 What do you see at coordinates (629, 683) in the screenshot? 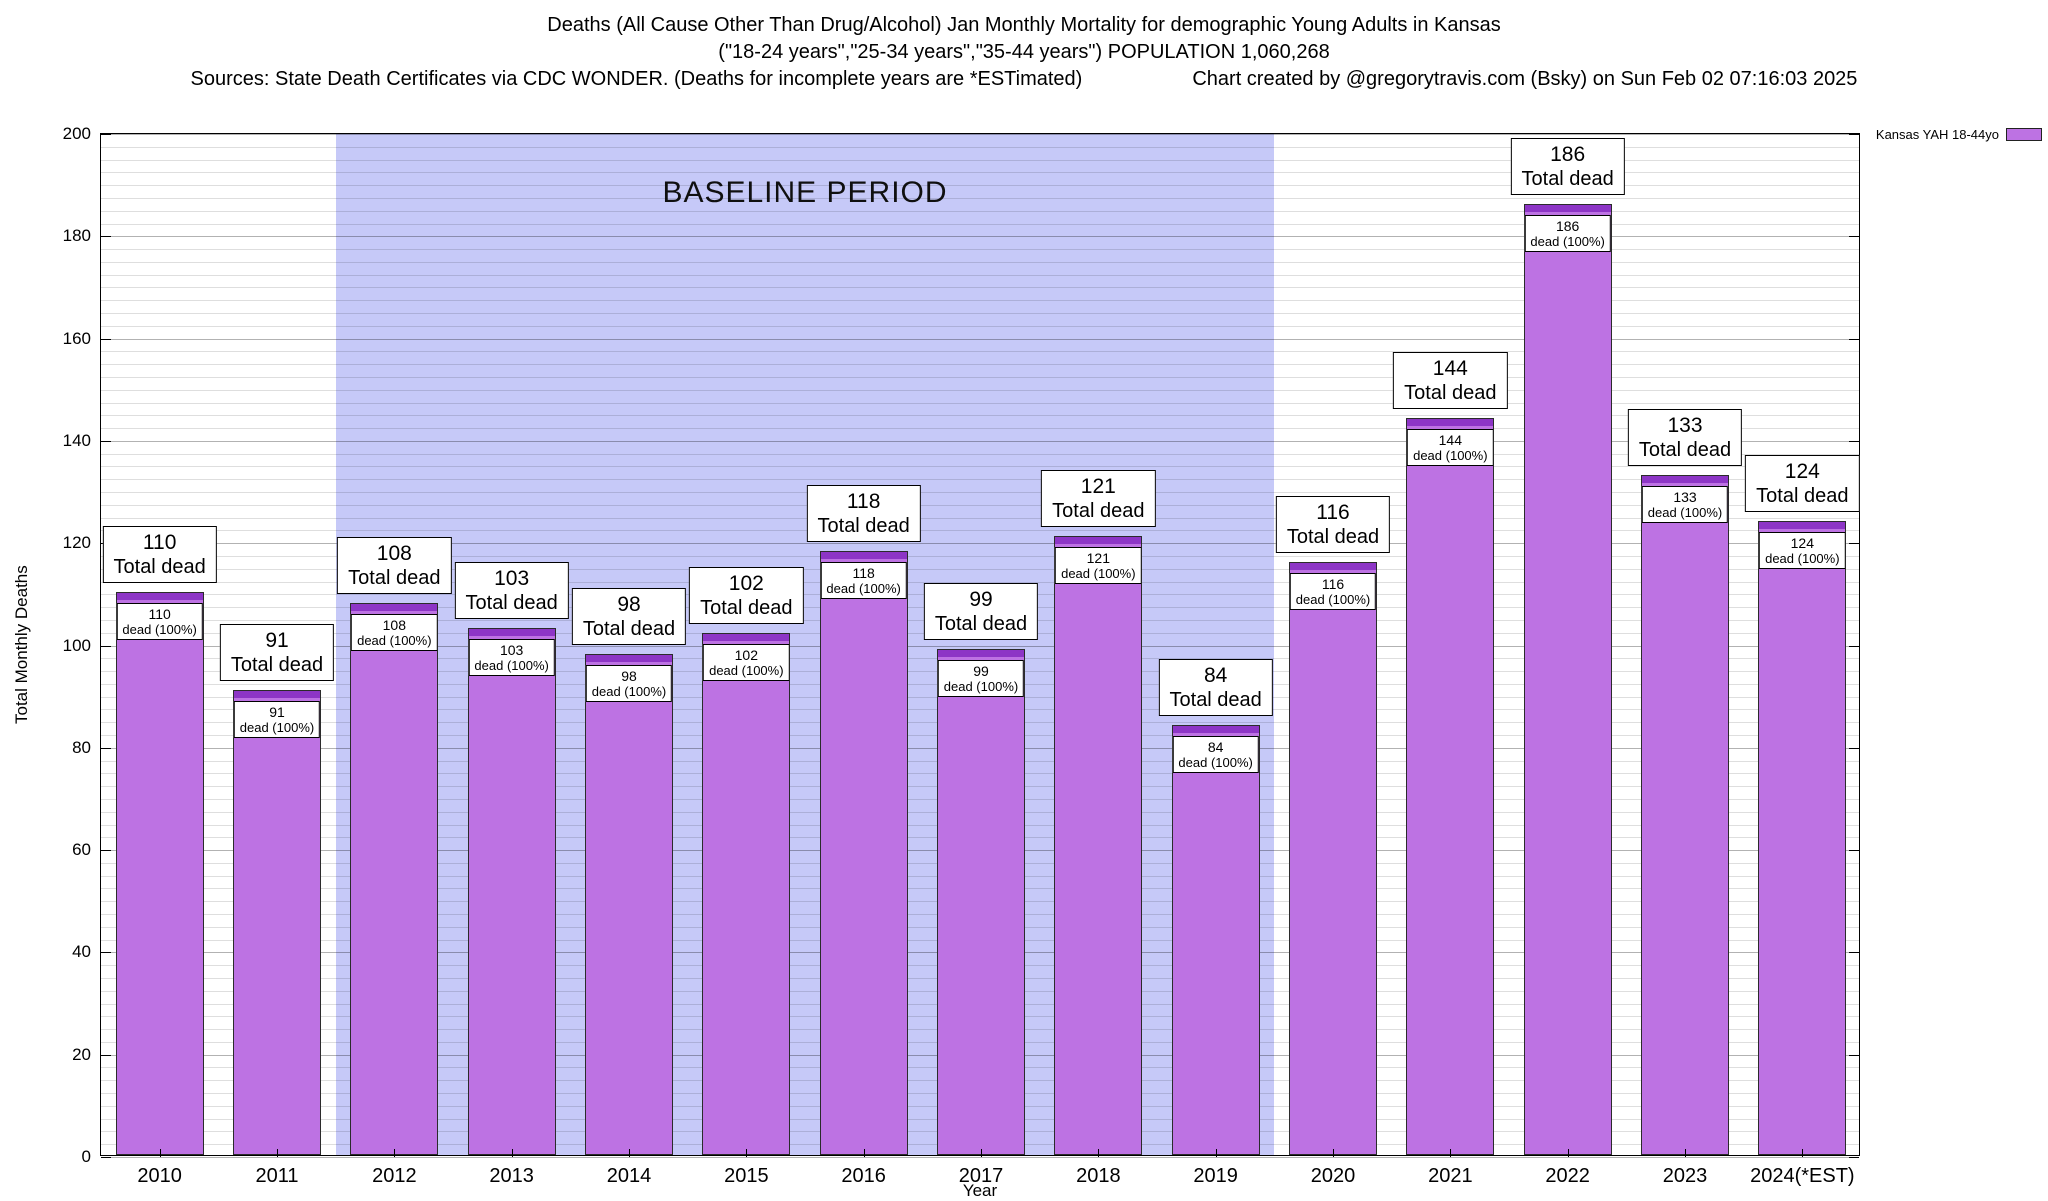
I see `bar-inner-label: 98 dead (100%)` at bounding box center [629, 683].